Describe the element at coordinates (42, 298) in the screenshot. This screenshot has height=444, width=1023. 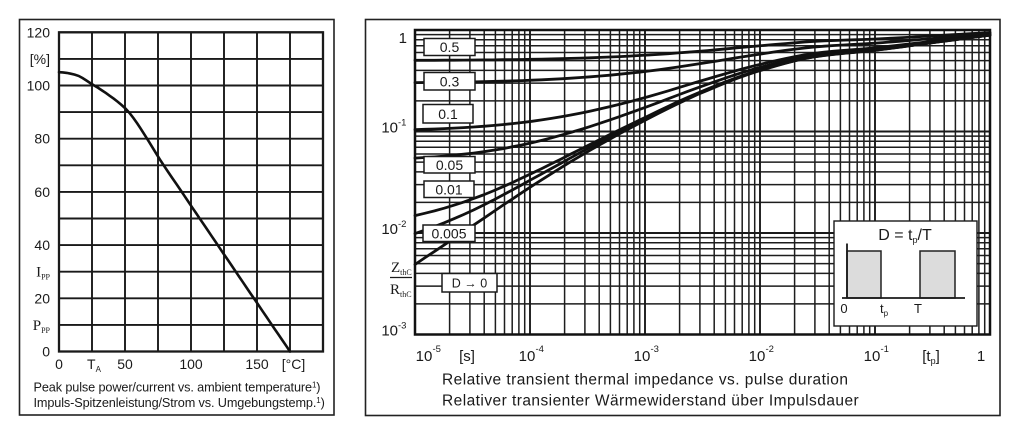
I see `svg-text: 20` at that location.